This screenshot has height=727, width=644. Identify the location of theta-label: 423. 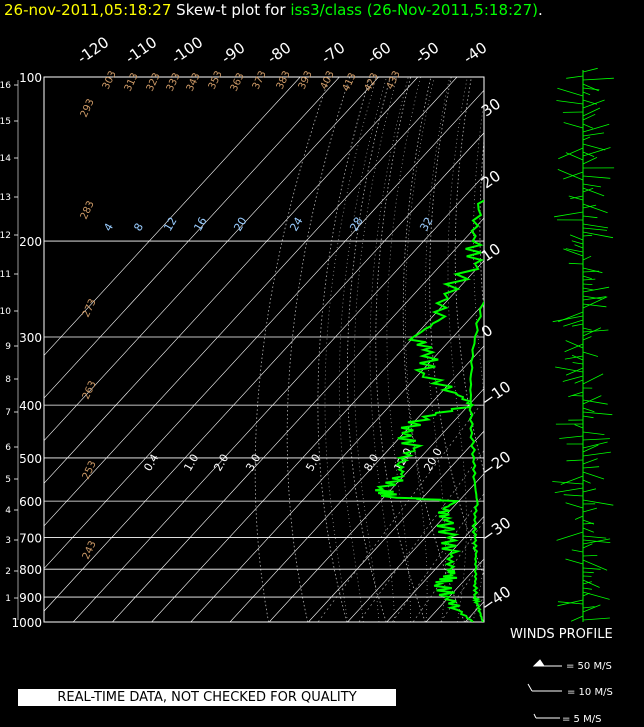
(372, 82).